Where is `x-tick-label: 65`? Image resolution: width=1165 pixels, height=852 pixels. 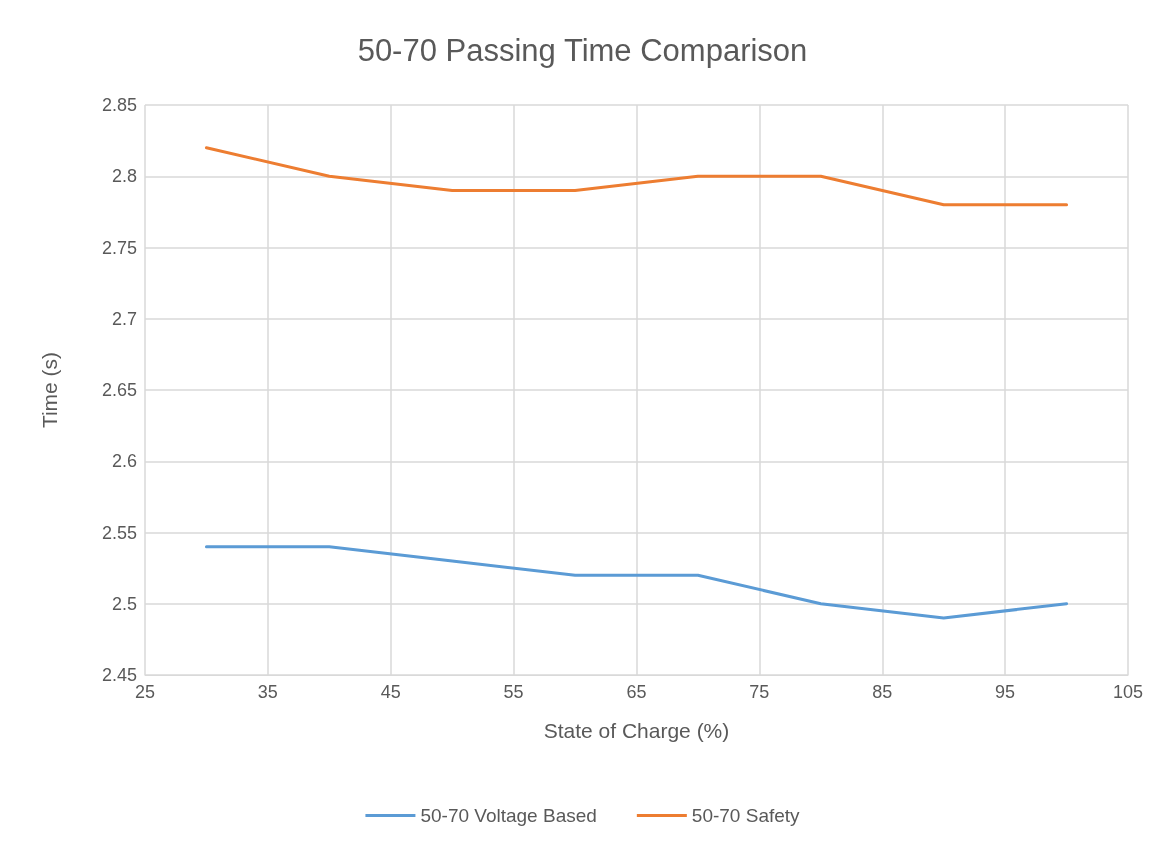
x-tick-label: 65 is located at coordinates (636, 692).